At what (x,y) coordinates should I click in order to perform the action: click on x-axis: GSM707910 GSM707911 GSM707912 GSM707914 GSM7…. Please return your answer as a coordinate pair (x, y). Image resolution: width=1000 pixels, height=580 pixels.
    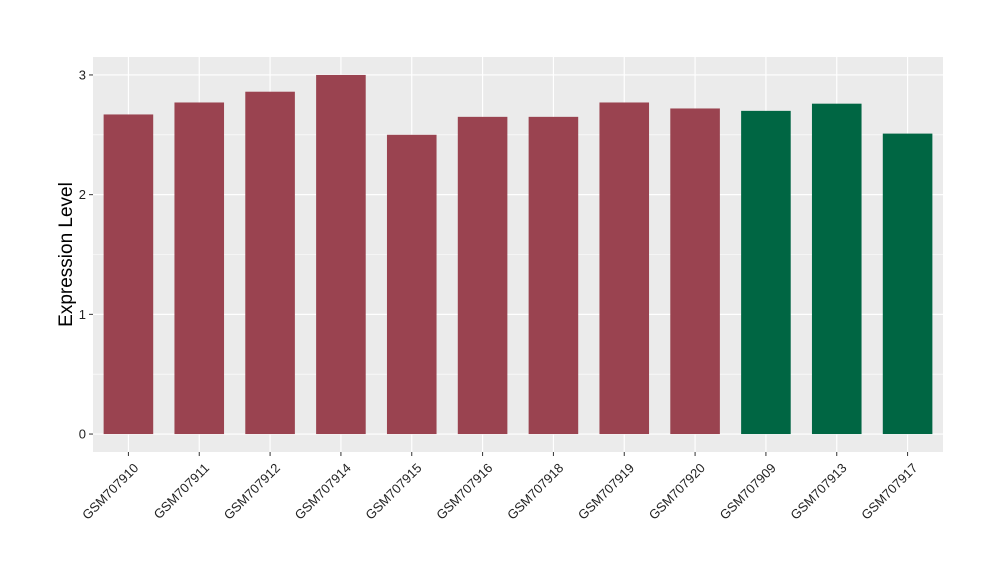
    Looking at the image, I should click on (499, 487).